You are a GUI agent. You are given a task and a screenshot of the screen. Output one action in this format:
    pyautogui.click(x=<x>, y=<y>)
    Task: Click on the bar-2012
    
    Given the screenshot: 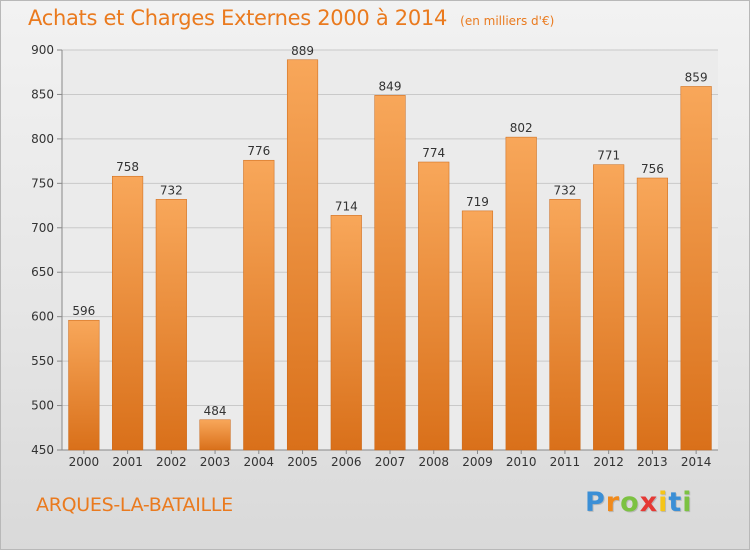 What is the action you would take?
    pyautogui.click(x=609, y=307)
    